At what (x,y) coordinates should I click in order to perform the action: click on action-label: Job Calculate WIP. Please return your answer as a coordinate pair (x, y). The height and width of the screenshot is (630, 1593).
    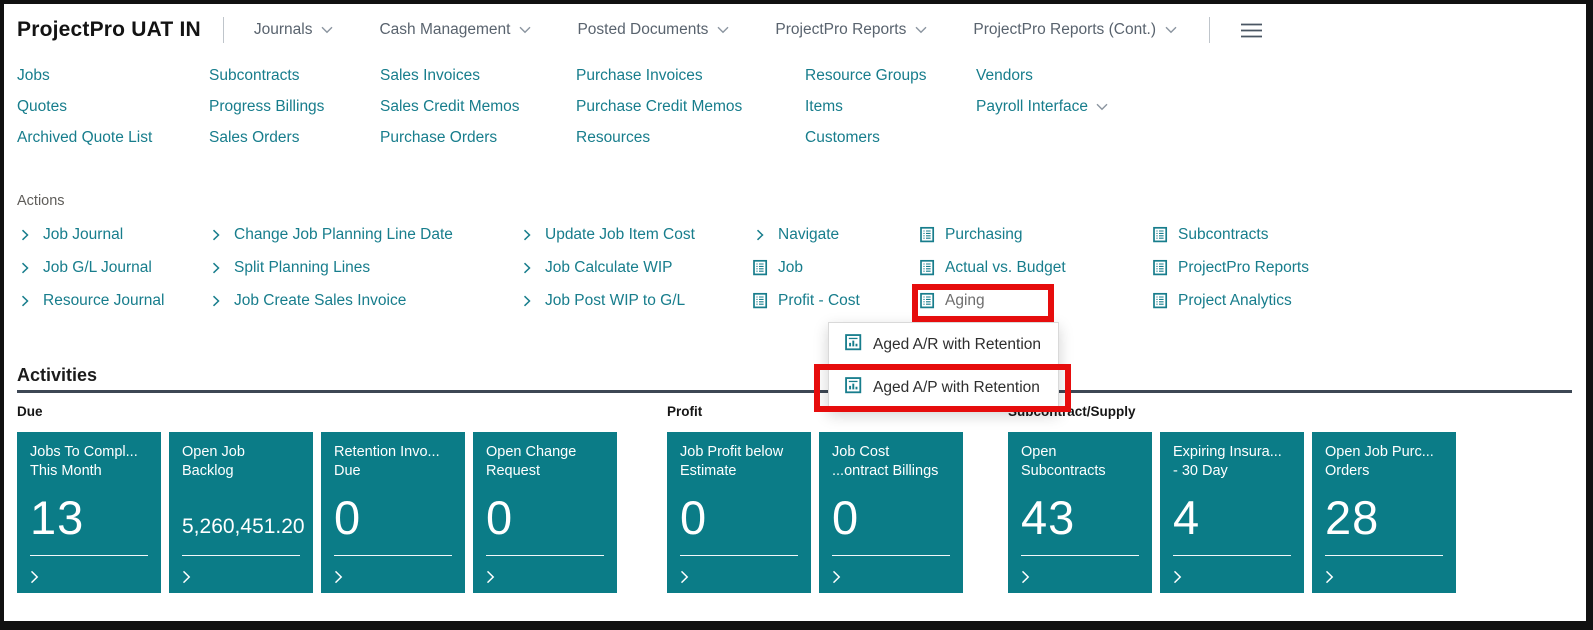
    Looking at the image, I should click on (609, 267).